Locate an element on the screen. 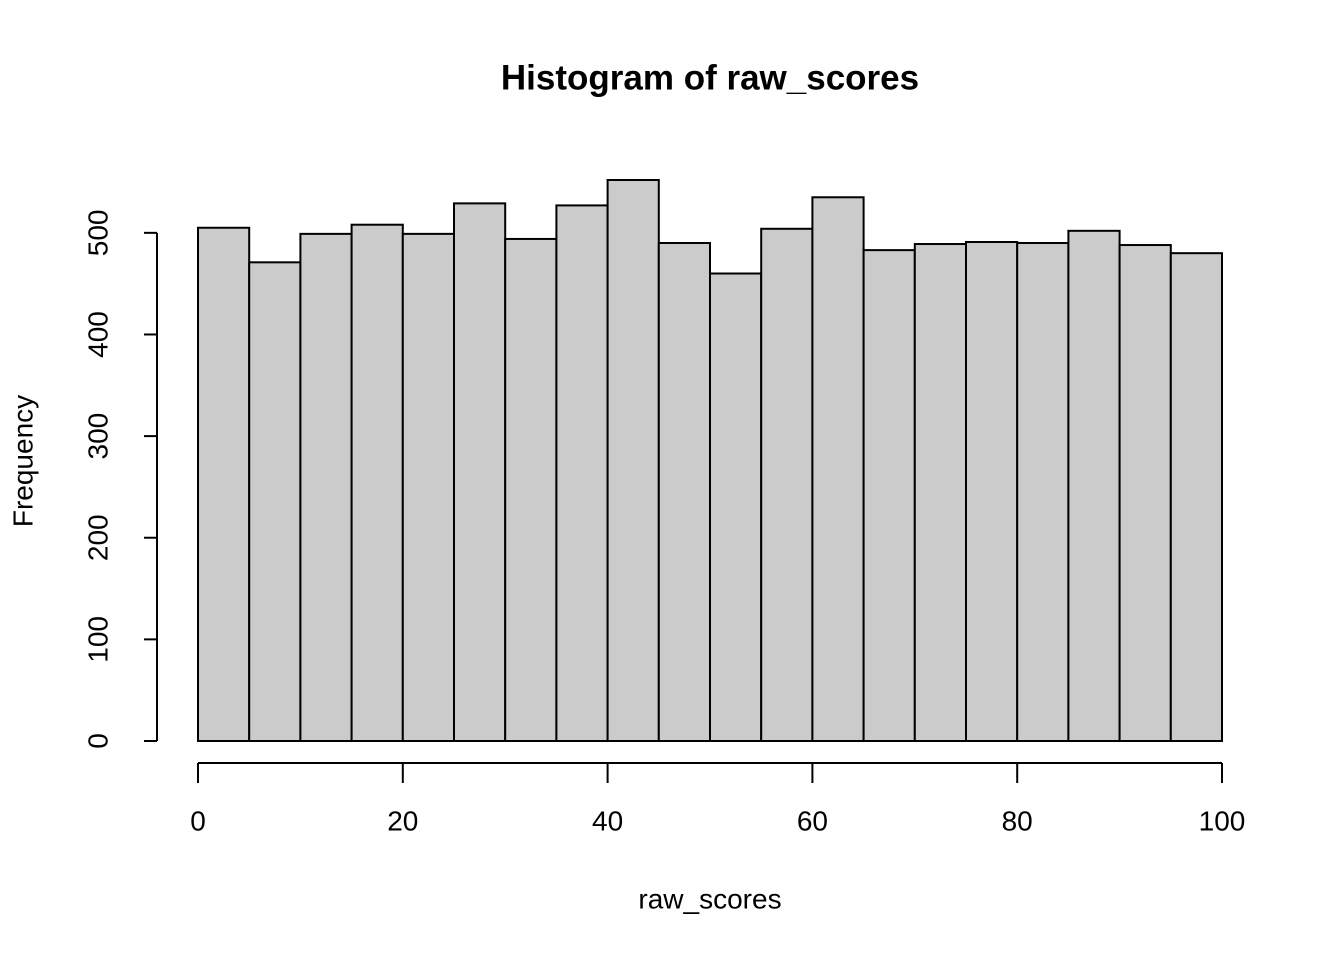 The width and height of the screenshot is (1344, 960). x-tick-label: 0 is located at coordinates (198, 820).